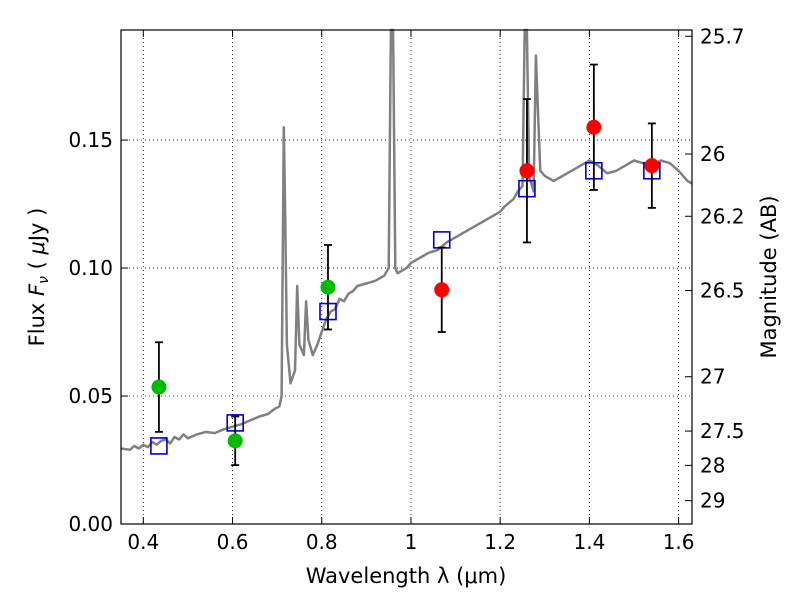 Image resolution: width=800 pixels, height=600 pixels. What do you see at coordinates (712, 465) in the screenshot?
I see `magnitude-tick-label: 28` at bounding box center [712, 465].